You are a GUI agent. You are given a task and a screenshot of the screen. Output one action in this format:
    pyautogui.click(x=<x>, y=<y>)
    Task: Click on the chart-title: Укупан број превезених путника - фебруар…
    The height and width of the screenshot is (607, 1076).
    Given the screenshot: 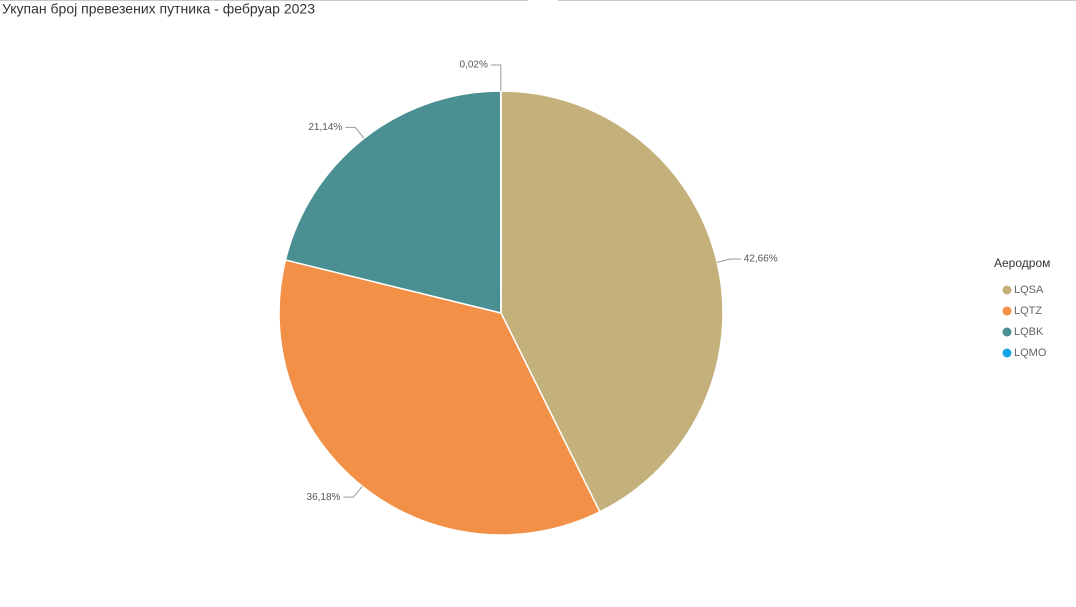 What is the action you would take?
    pyautogui.click(x=158, y=9)
    